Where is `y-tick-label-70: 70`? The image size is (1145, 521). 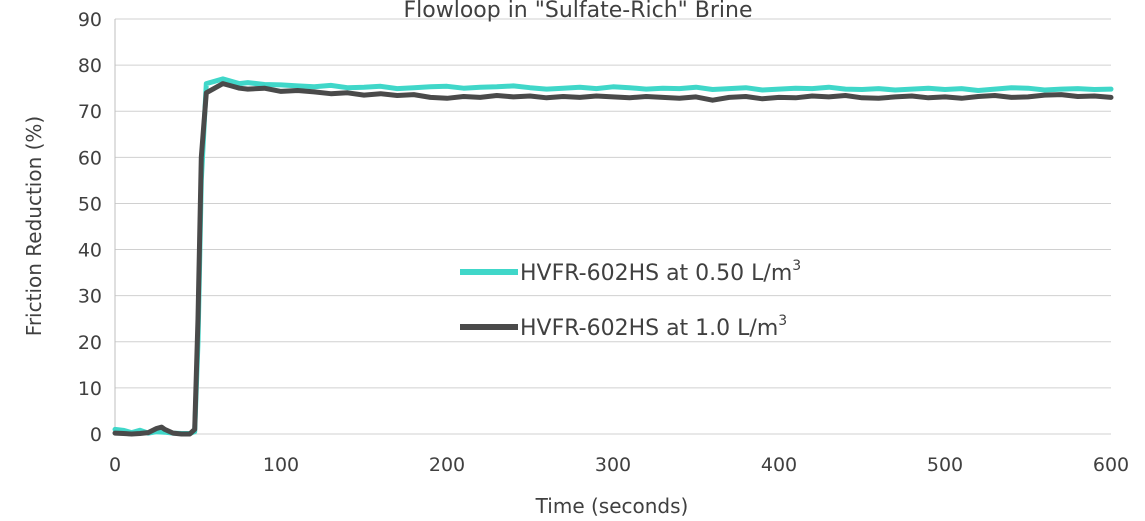
y-tick-label-70: 70 is located at coordinates (90, 112).